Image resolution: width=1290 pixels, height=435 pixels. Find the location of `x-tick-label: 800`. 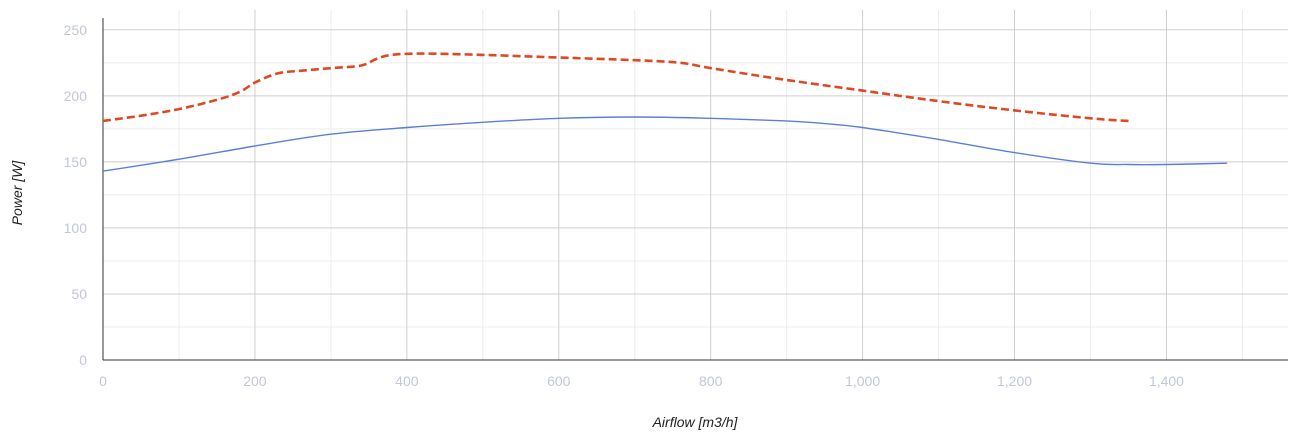

x-tick-label: 800 is located at coordinates (711, 381).